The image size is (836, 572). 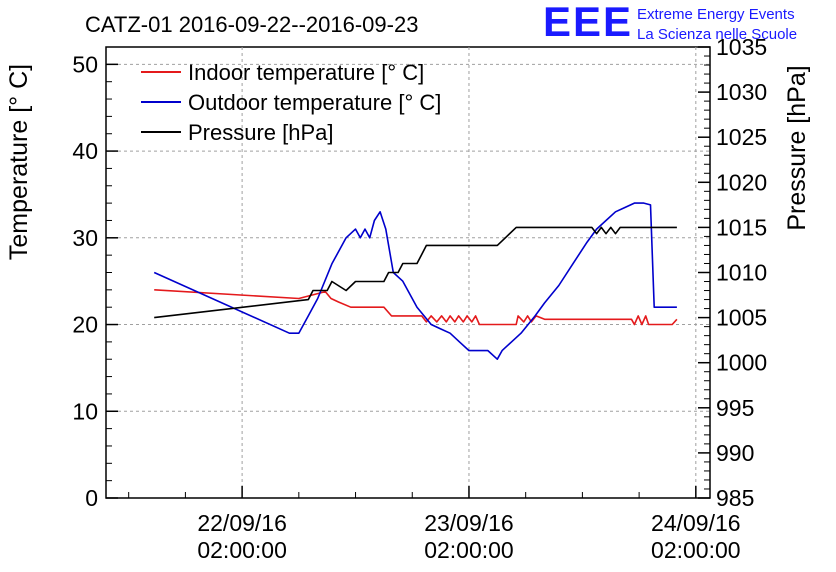 What do you see at coordinates (242, 550) in the screenshot?
I see `x-tick-time-0: 02:00:00` at bounding box center [242, 550].